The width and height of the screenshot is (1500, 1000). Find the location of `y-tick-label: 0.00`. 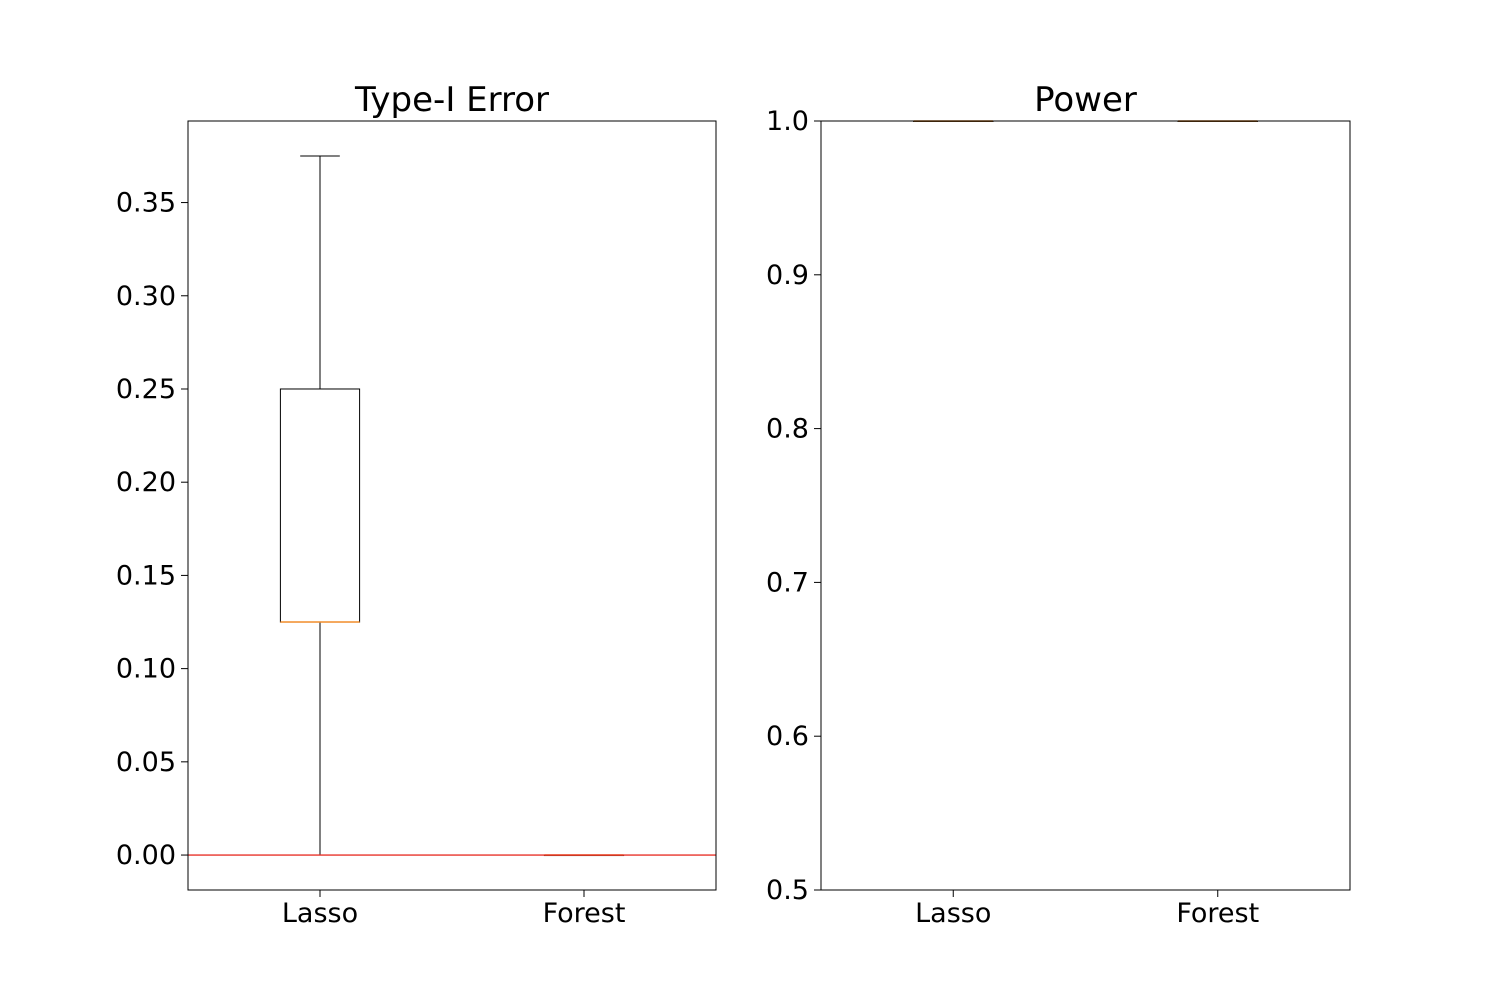

y-tick-label: 0.00 is located at coordinates (146, 855).